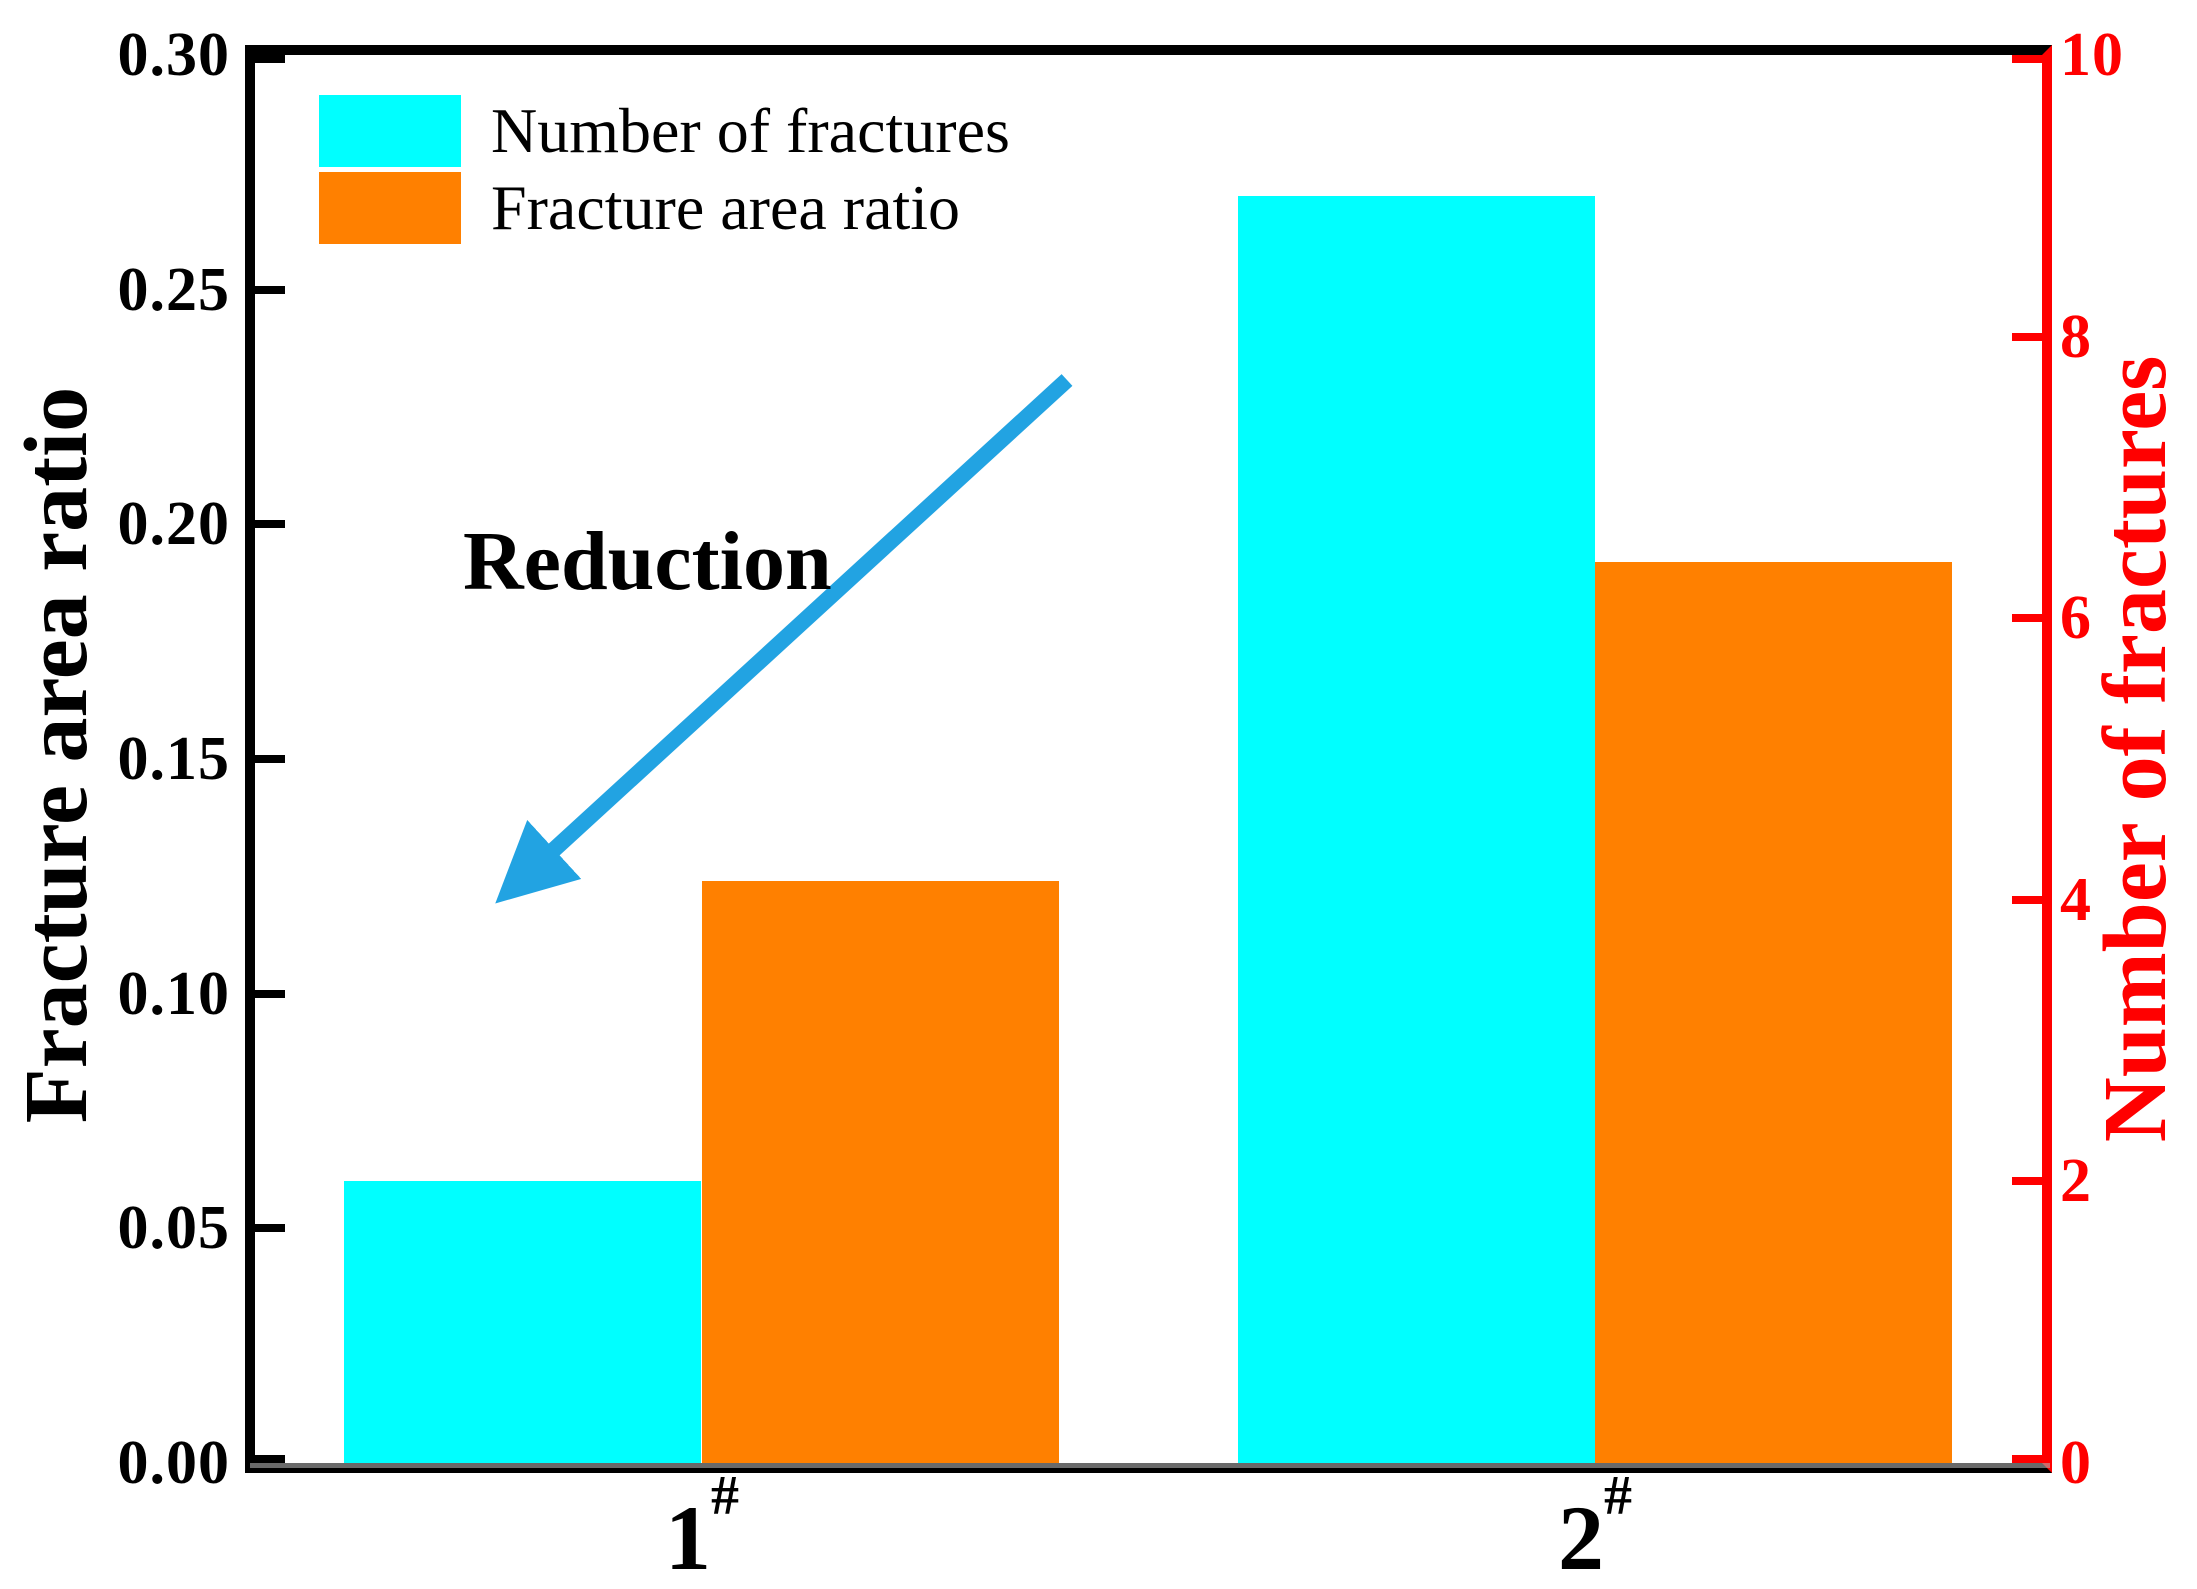  What do you see at coordinates (1150, 1465) in the screenshot?
I see `axis-shadow` at bounding box center [1150, 1465].